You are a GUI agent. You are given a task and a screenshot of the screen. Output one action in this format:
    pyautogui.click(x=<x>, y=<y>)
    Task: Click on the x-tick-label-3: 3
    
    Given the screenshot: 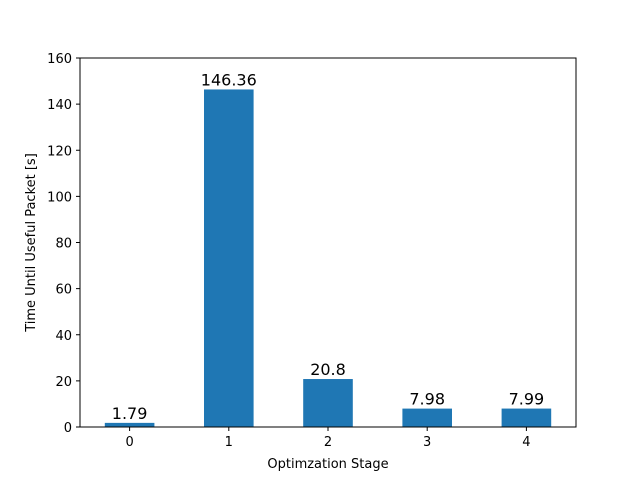 What is the action you would take?
    pyautogui.click(x=427, y=442)
    